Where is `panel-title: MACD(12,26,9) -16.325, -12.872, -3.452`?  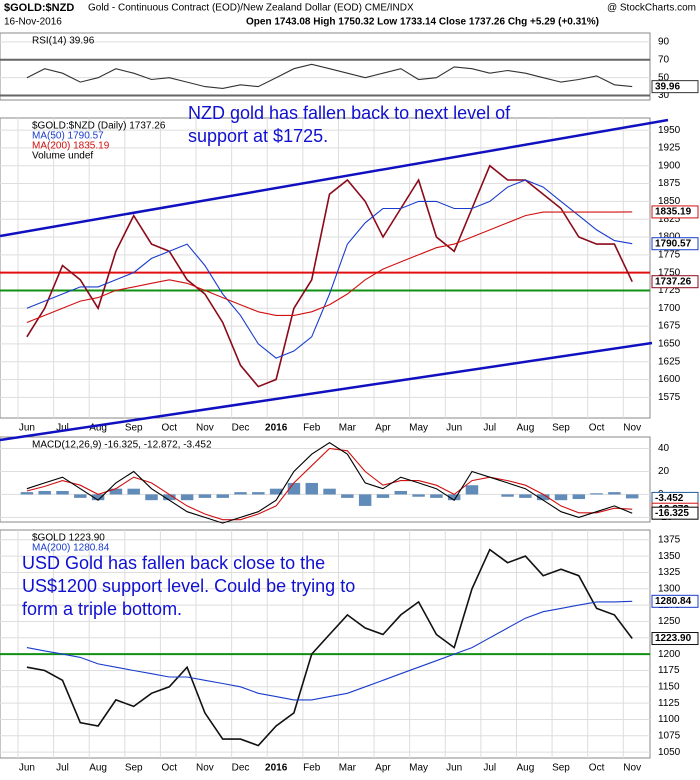
panel-title: MACD(12,26,9) -16.325, -12.872, -3.452 is located at coordinates (122, 445).